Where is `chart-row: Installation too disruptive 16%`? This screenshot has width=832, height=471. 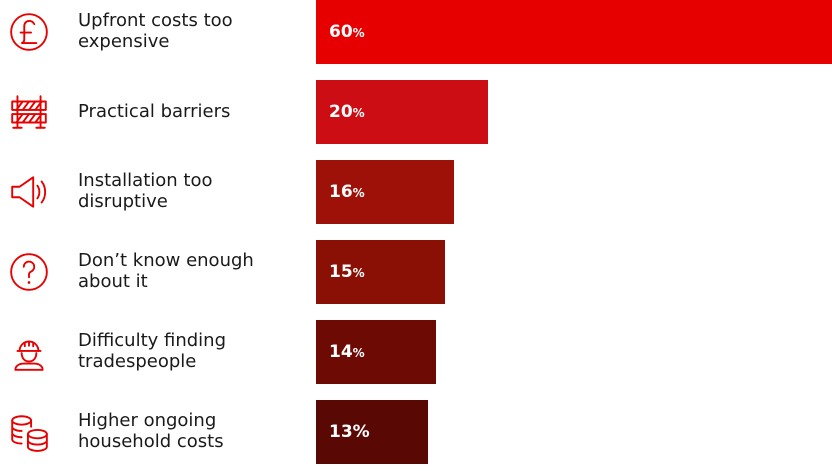 chart-row: Installation too disruptive 16% is located at coordinates (416, 192).